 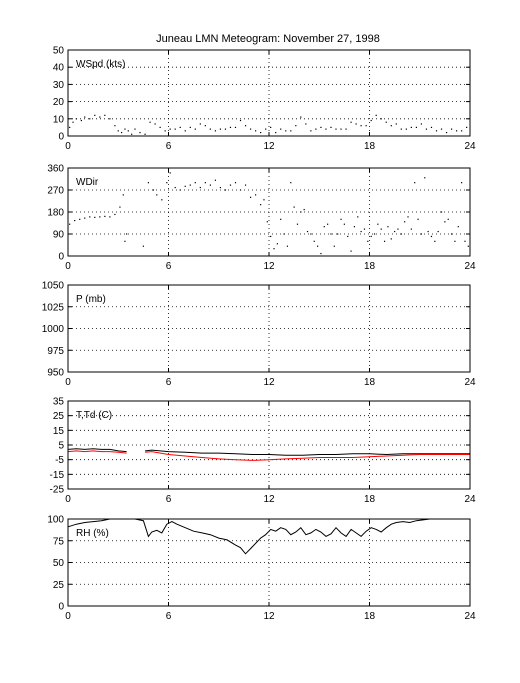 I want to click on ttd-xtick-label: 24, so click(x=470, y=499).